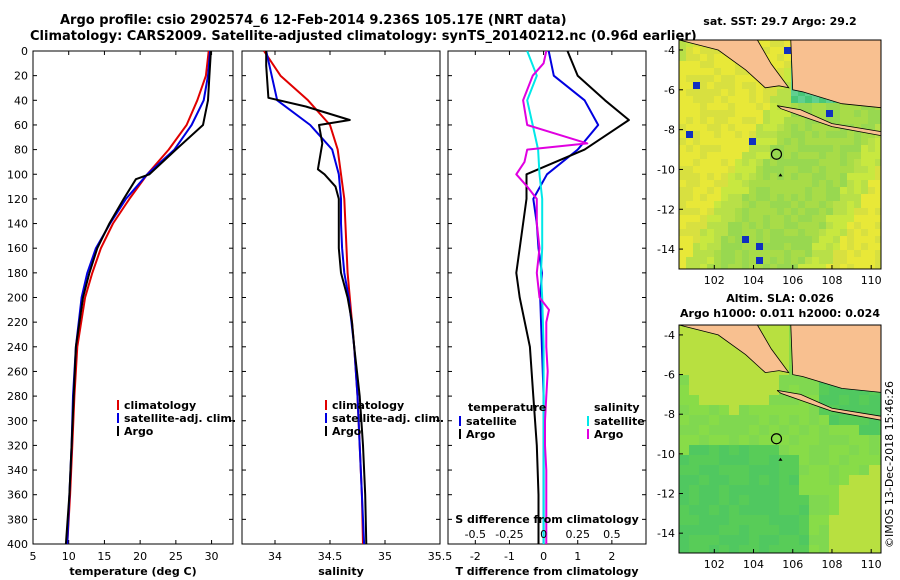  What do you see at coordinates (669, 50) in the screenshot?
I see `lat-tick-label: -4` at bounding box center [669, 50].